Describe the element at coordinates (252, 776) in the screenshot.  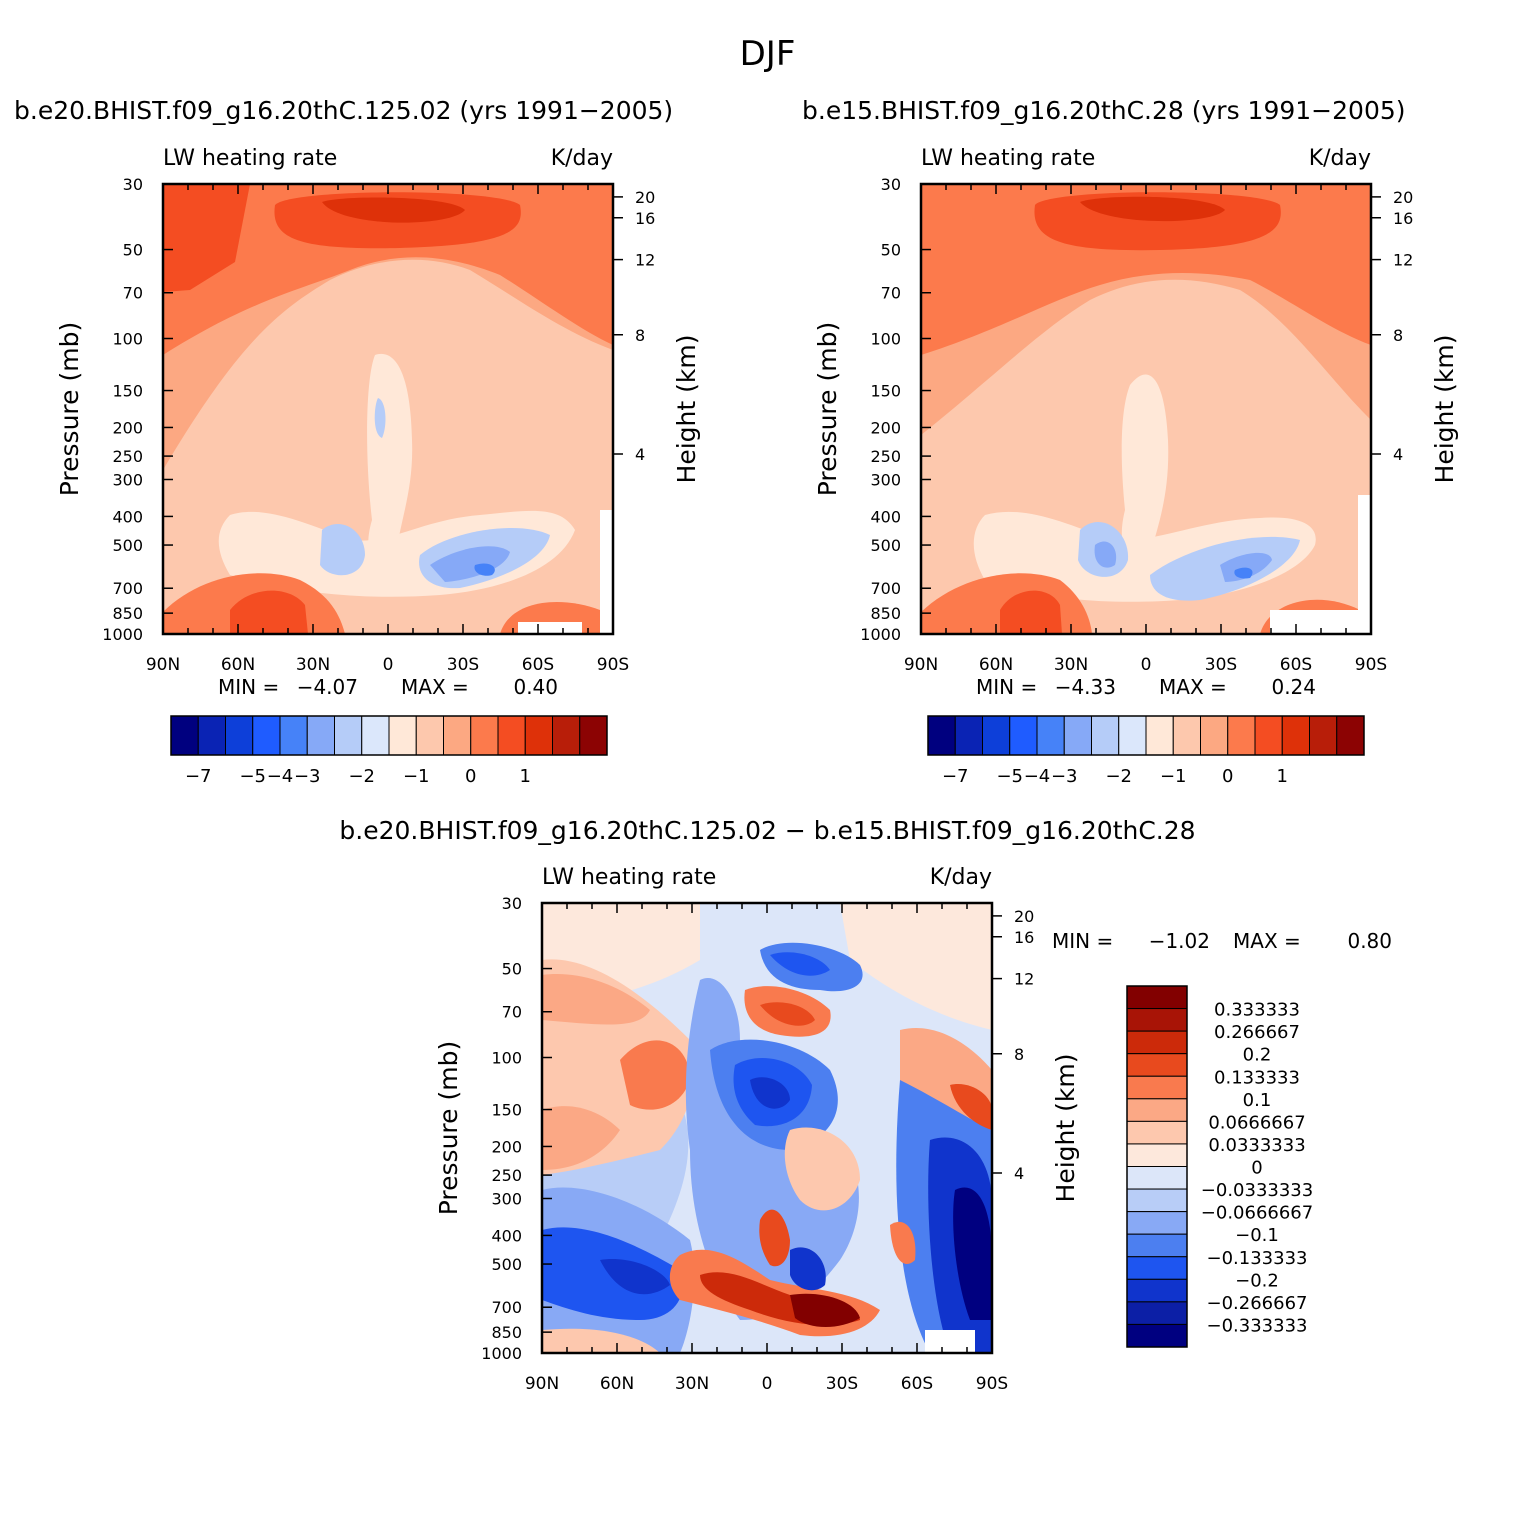
I see `colorbar-label: −5` at that location.